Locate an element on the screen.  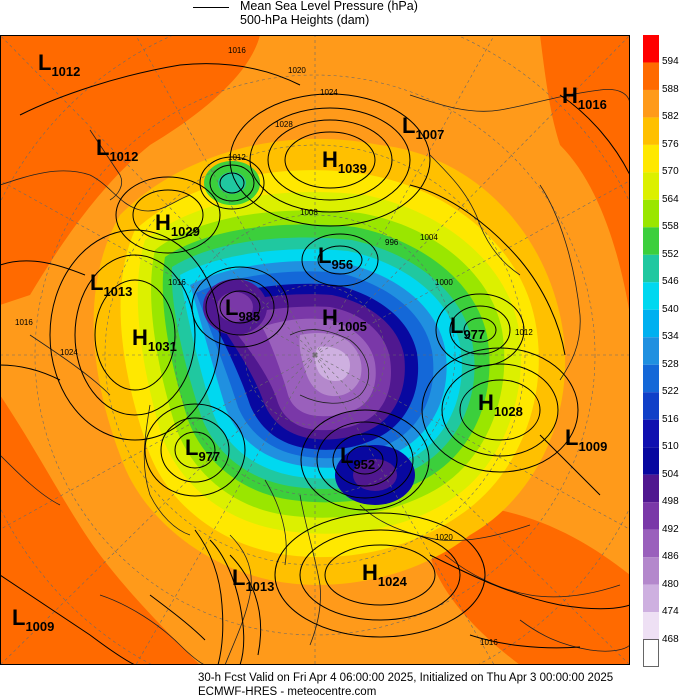
colorbar-tick-label: 558 is located at coordinates (670, 227).